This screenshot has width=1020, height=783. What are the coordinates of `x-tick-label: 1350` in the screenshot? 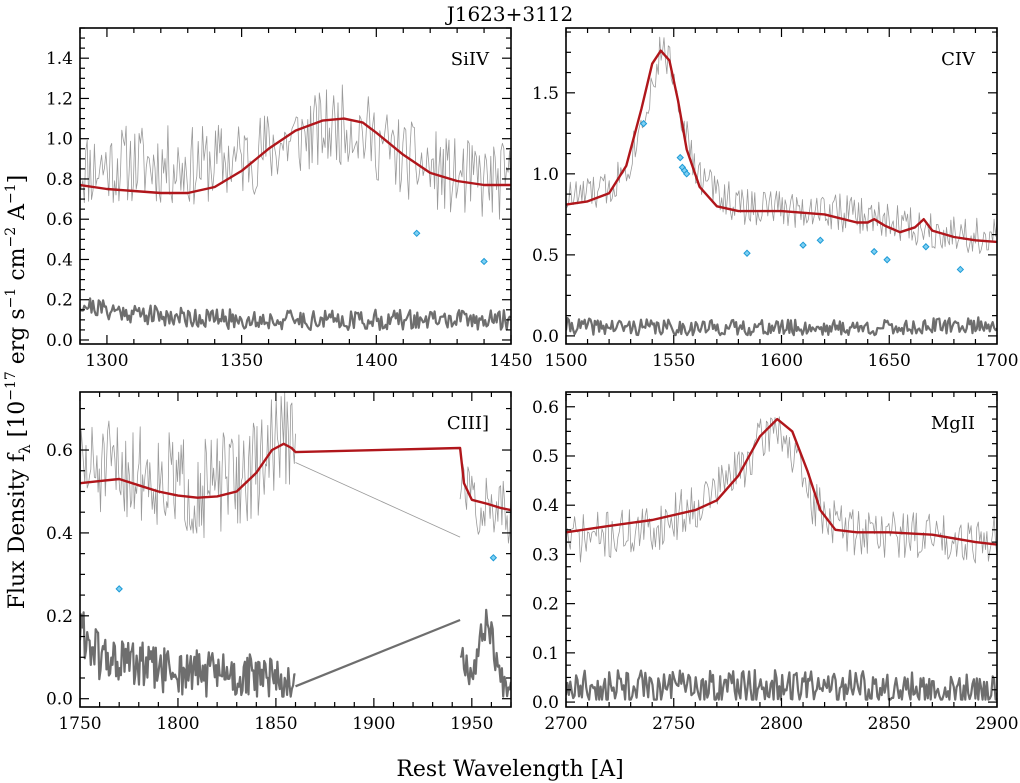 It's located at (241, 361).